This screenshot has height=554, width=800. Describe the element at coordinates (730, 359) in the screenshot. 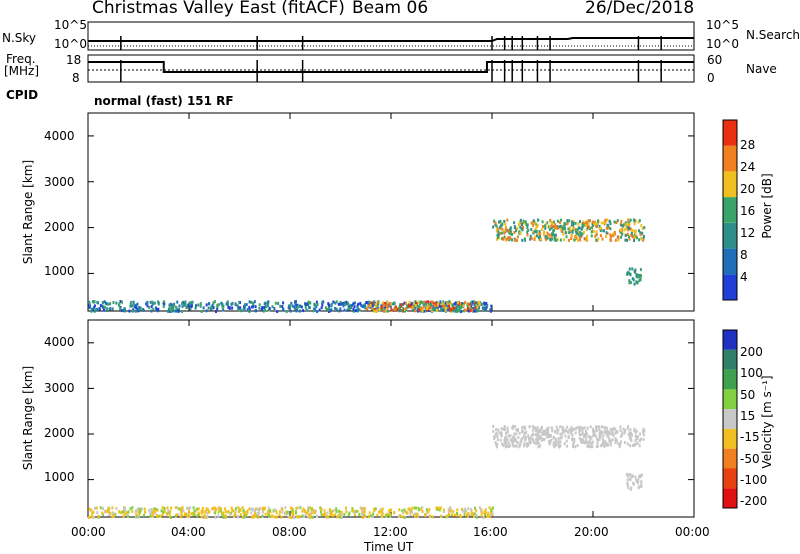

I see `velocity-colorbar-swatch` at that location.